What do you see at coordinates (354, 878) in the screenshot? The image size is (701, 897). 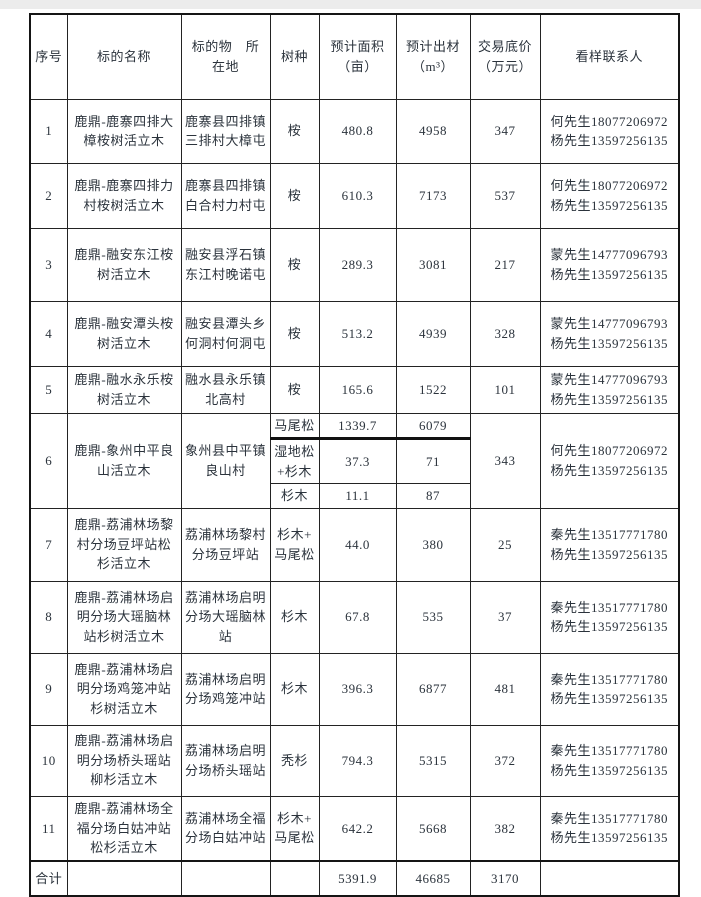 I see `total-row: 合计 5391.9 46685 3170` at bounding box center [354, 878].